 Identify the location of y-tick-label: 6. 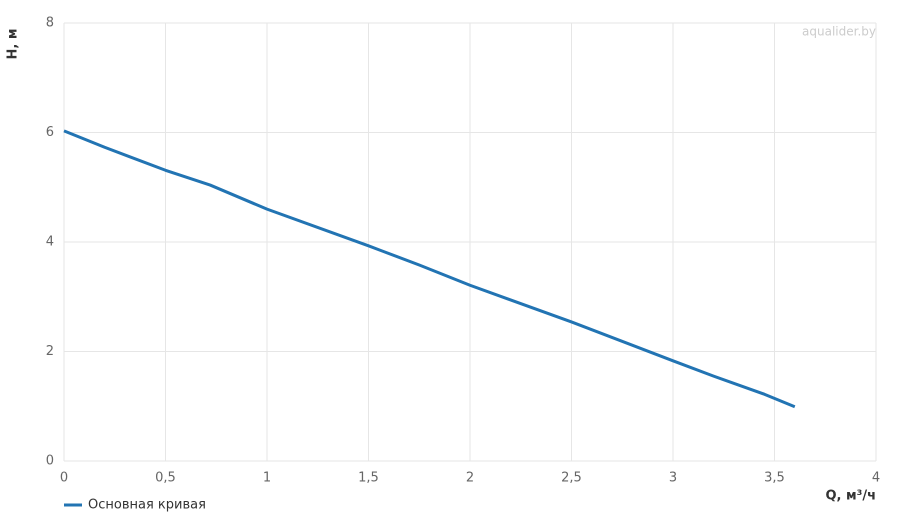
(50, 132).